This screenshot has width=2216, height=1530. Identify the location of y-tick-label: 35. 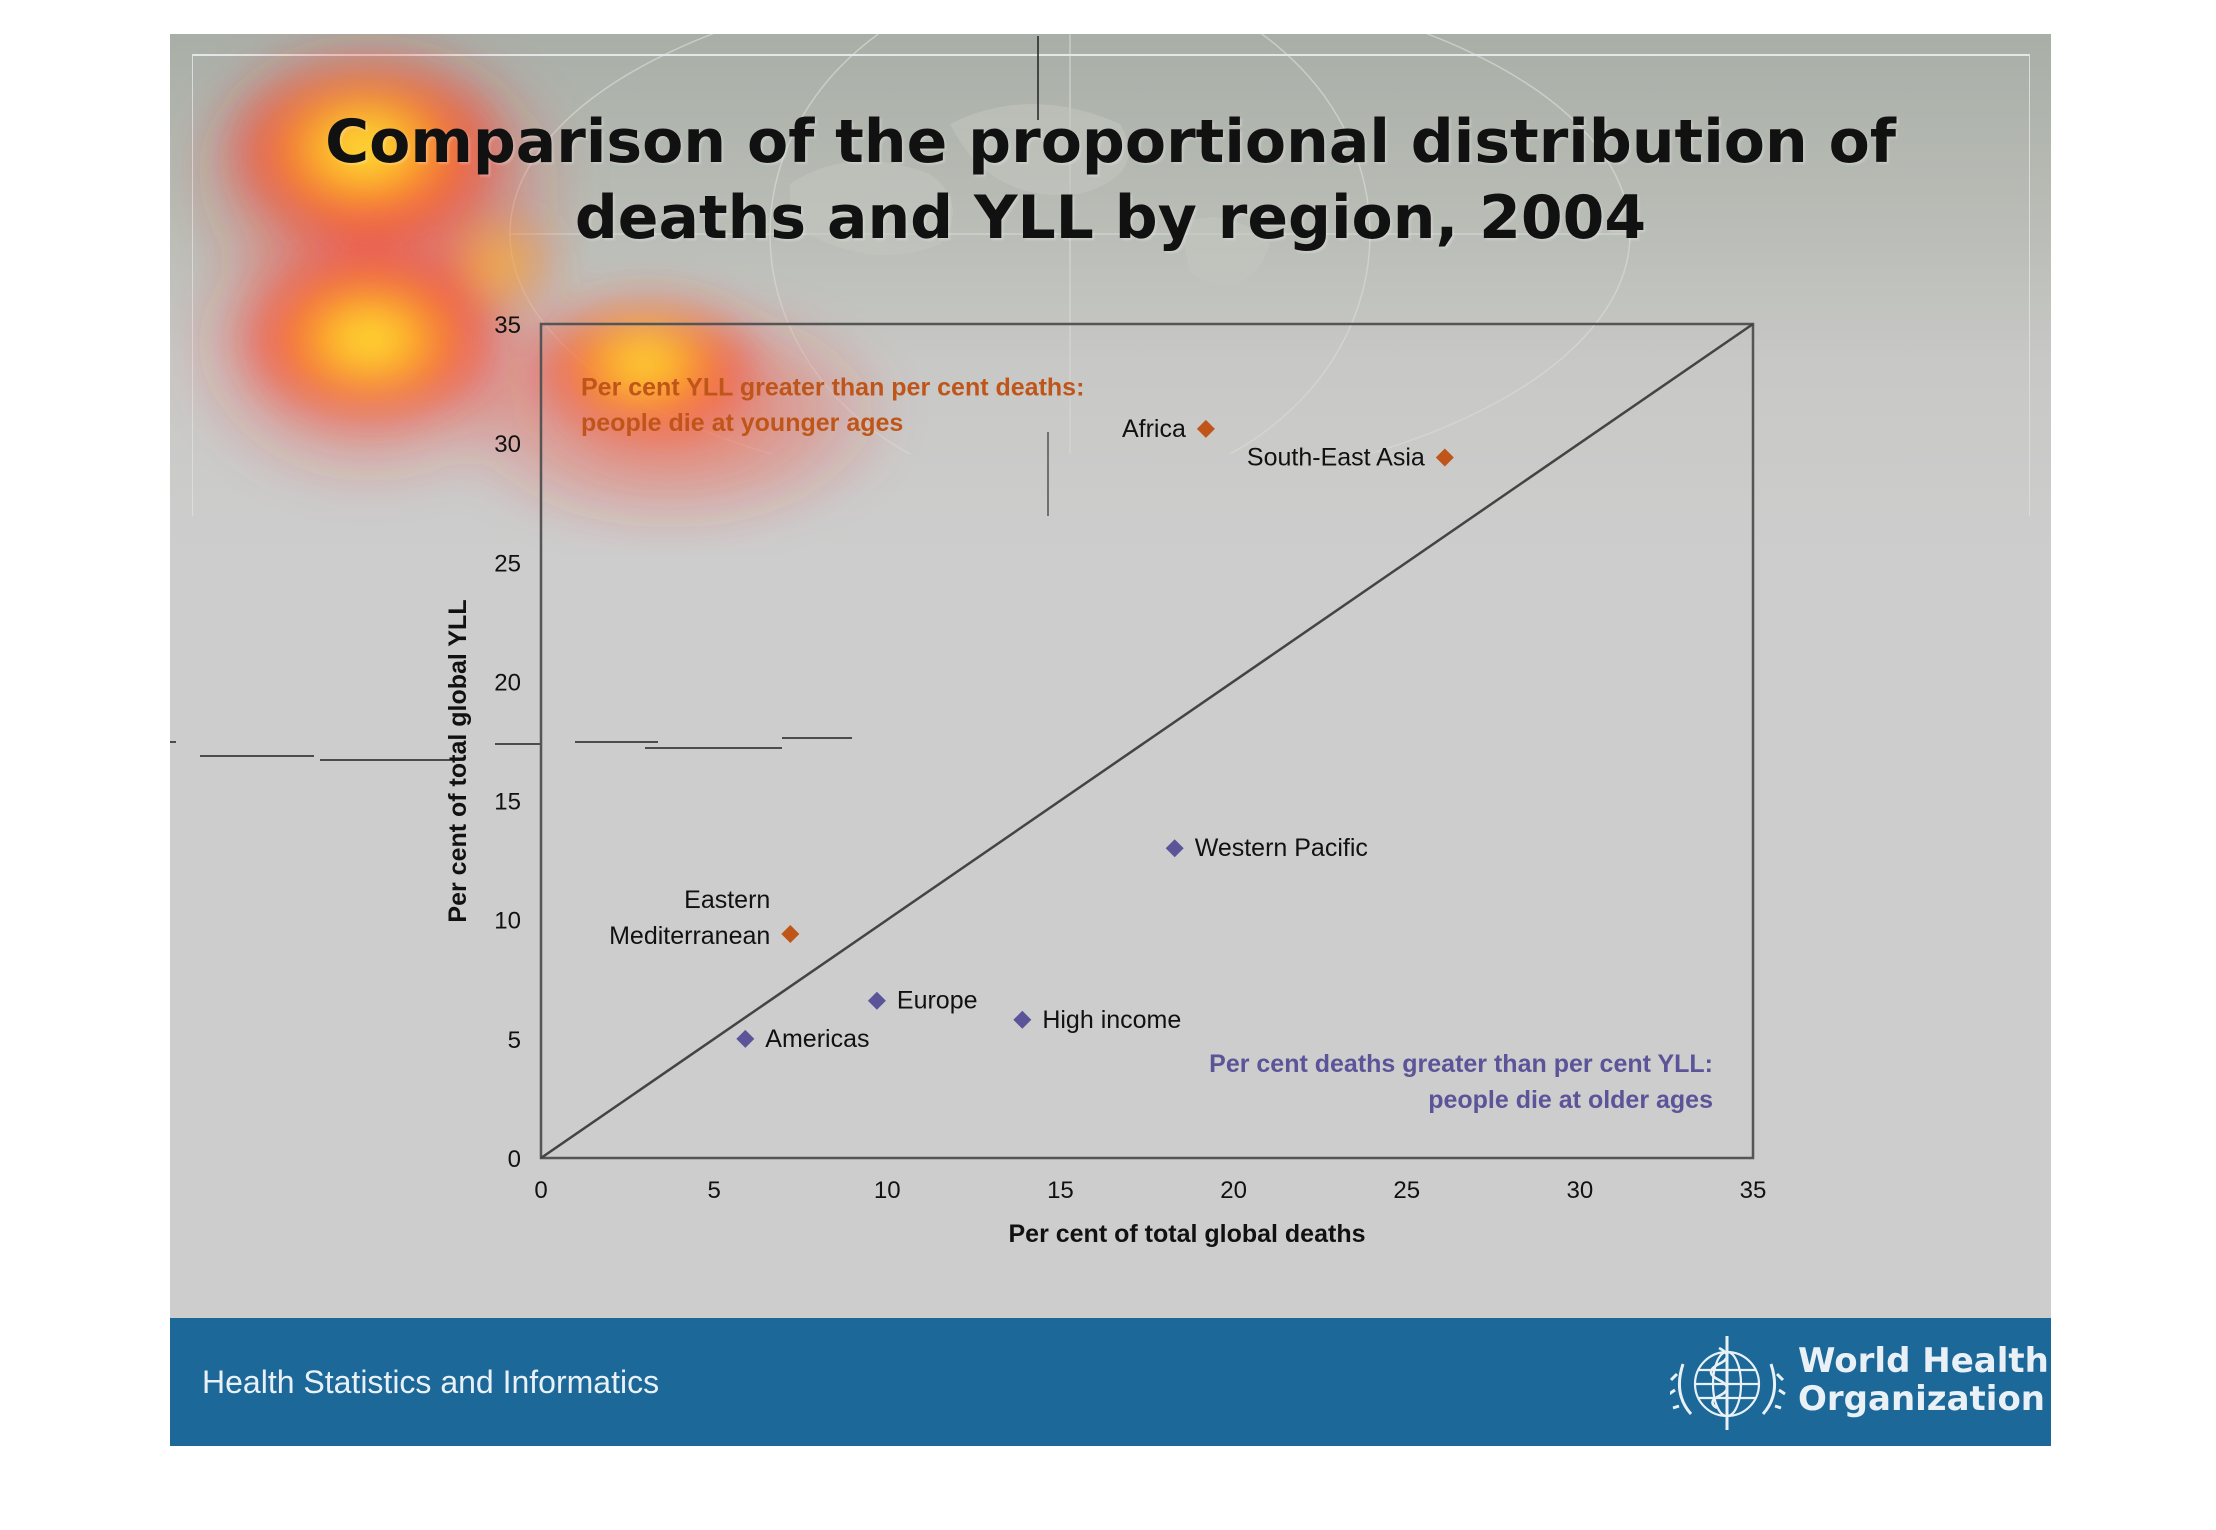
(507, 325).